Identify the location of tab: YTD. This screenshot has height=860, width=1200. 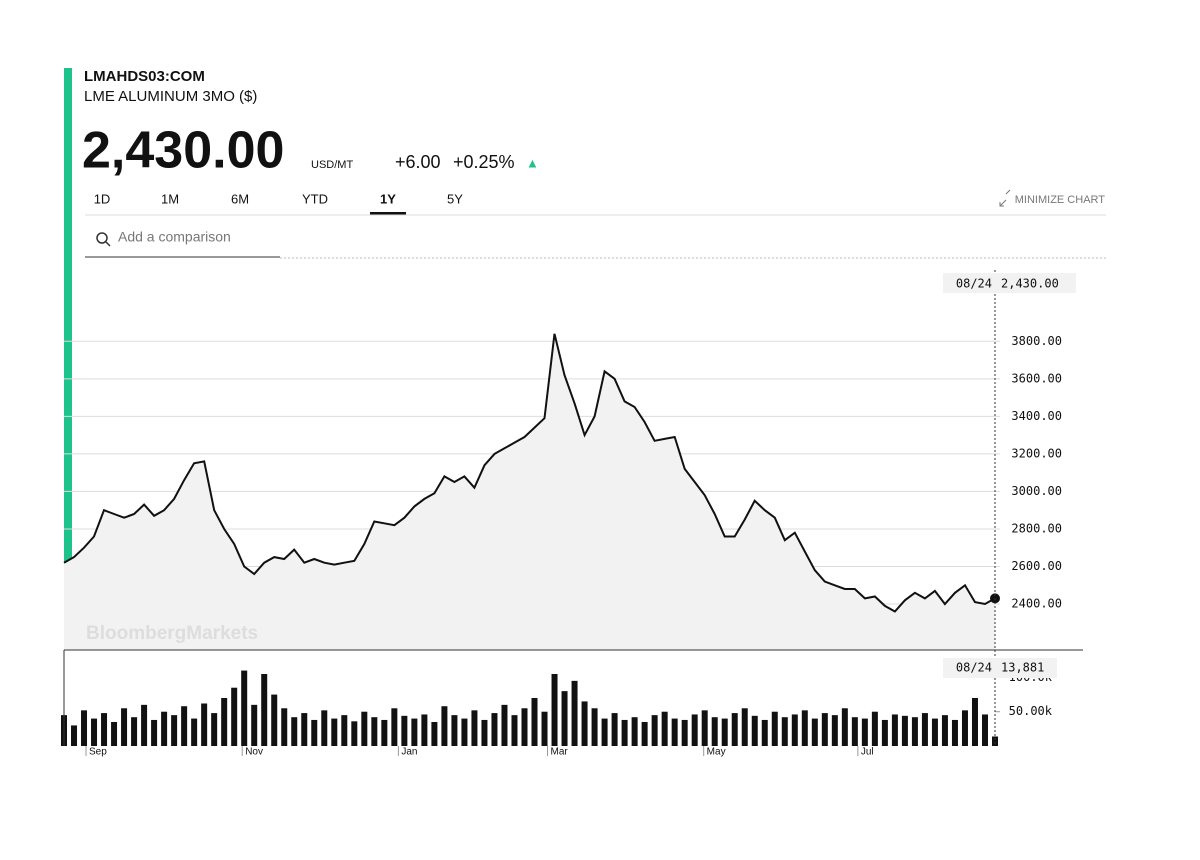
(315, 198).